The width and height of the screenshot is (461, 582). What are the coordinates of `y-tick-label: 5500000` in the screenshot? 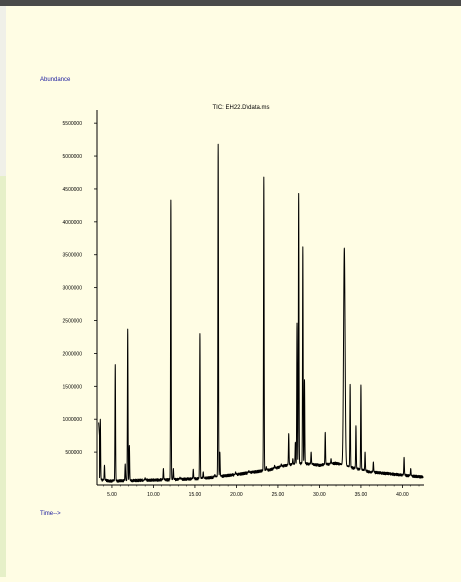 It's located at (73, 124).